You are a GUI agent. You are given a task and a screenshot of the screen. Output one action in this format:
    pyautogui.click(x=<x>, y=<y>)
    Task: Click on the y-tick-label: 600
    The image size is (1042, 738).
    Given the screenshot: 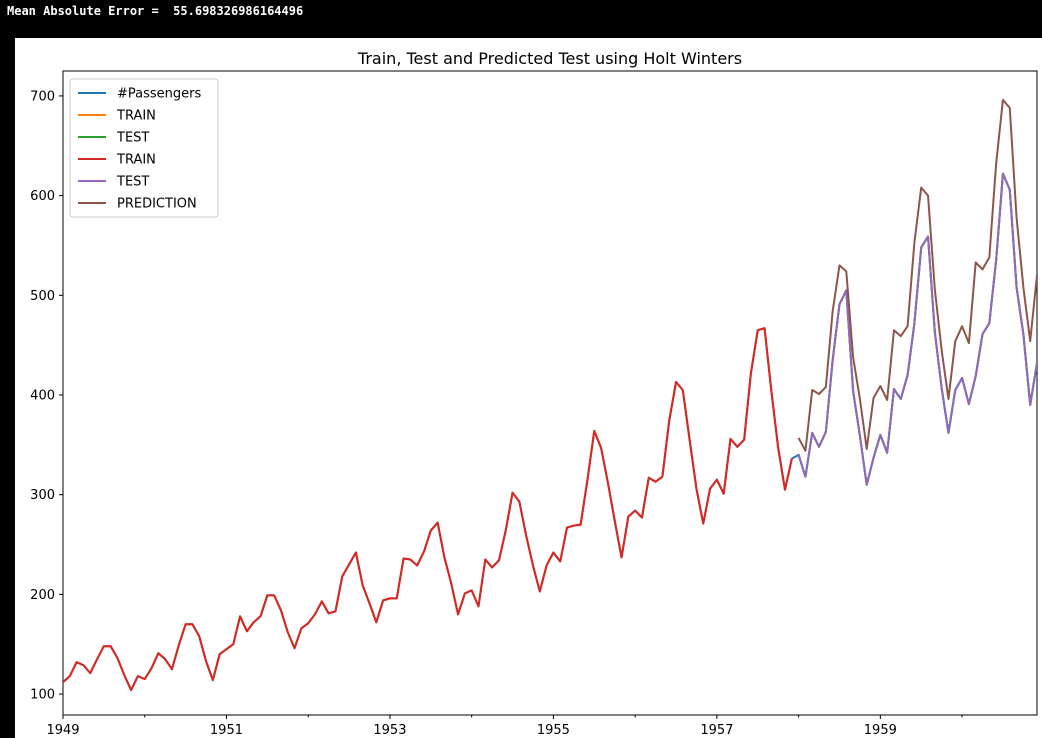 What is the action you would take?
    pyautogui.click(x=42, y=196)
    